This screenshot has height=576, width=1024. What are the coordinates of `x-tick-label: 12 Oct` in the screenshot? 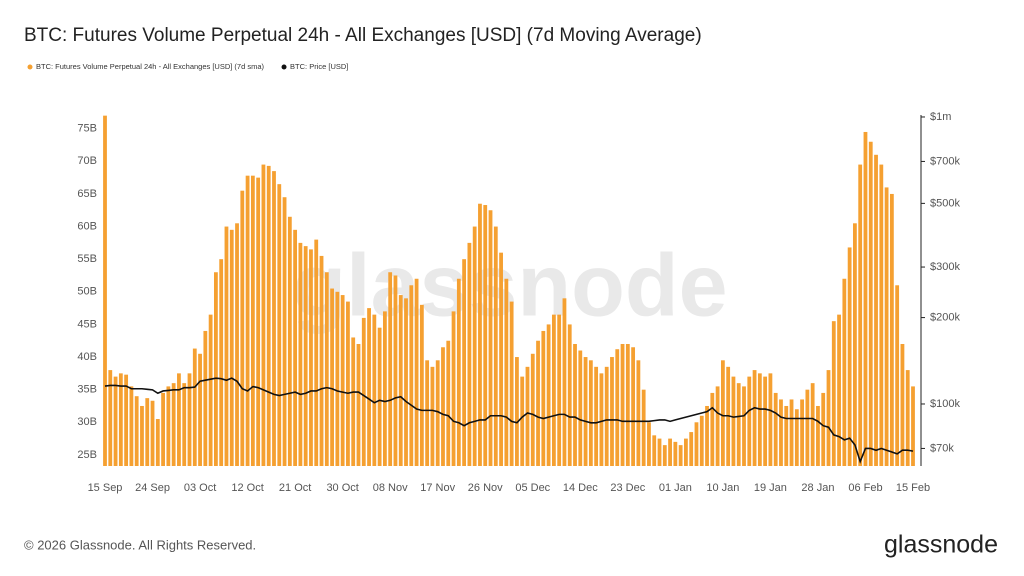 It's located at (247, 488).